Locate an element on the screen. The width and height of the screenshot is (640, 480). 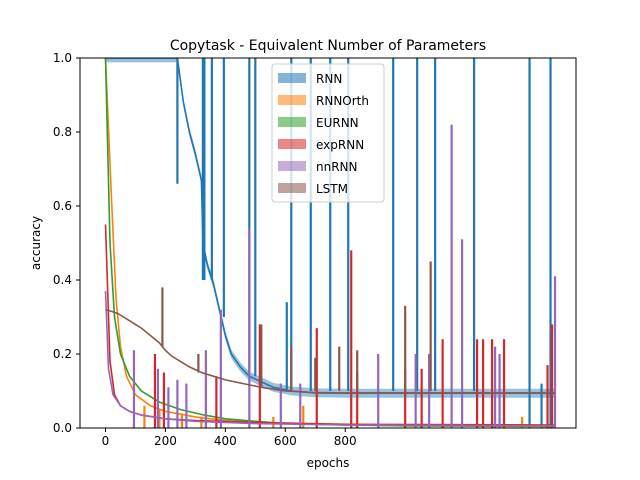
legend-label: LSTM is located at coordinates (332, 189).